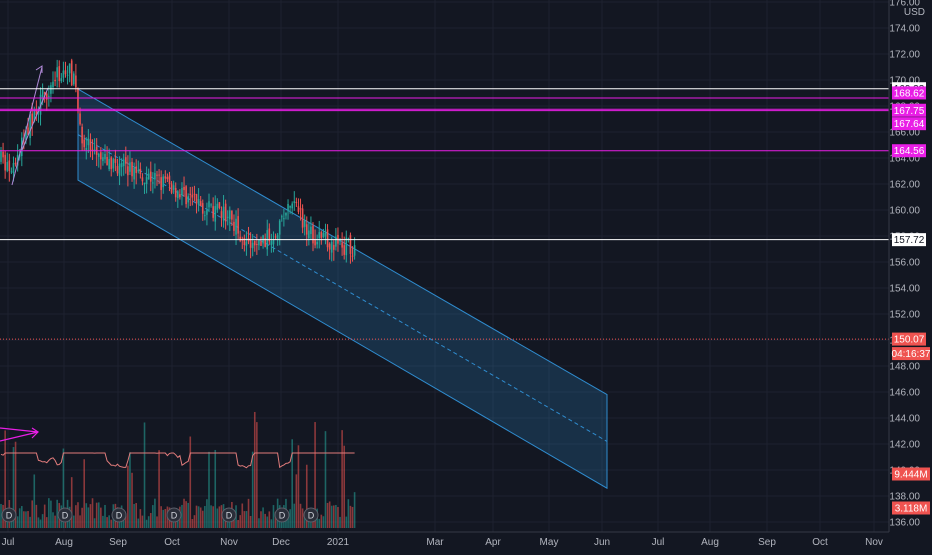 This screenshot has width=932, height=555. Describe the element at coordinates (118, 542) in the screenshot. I see `time-tick-label-2: Sep` at that location.